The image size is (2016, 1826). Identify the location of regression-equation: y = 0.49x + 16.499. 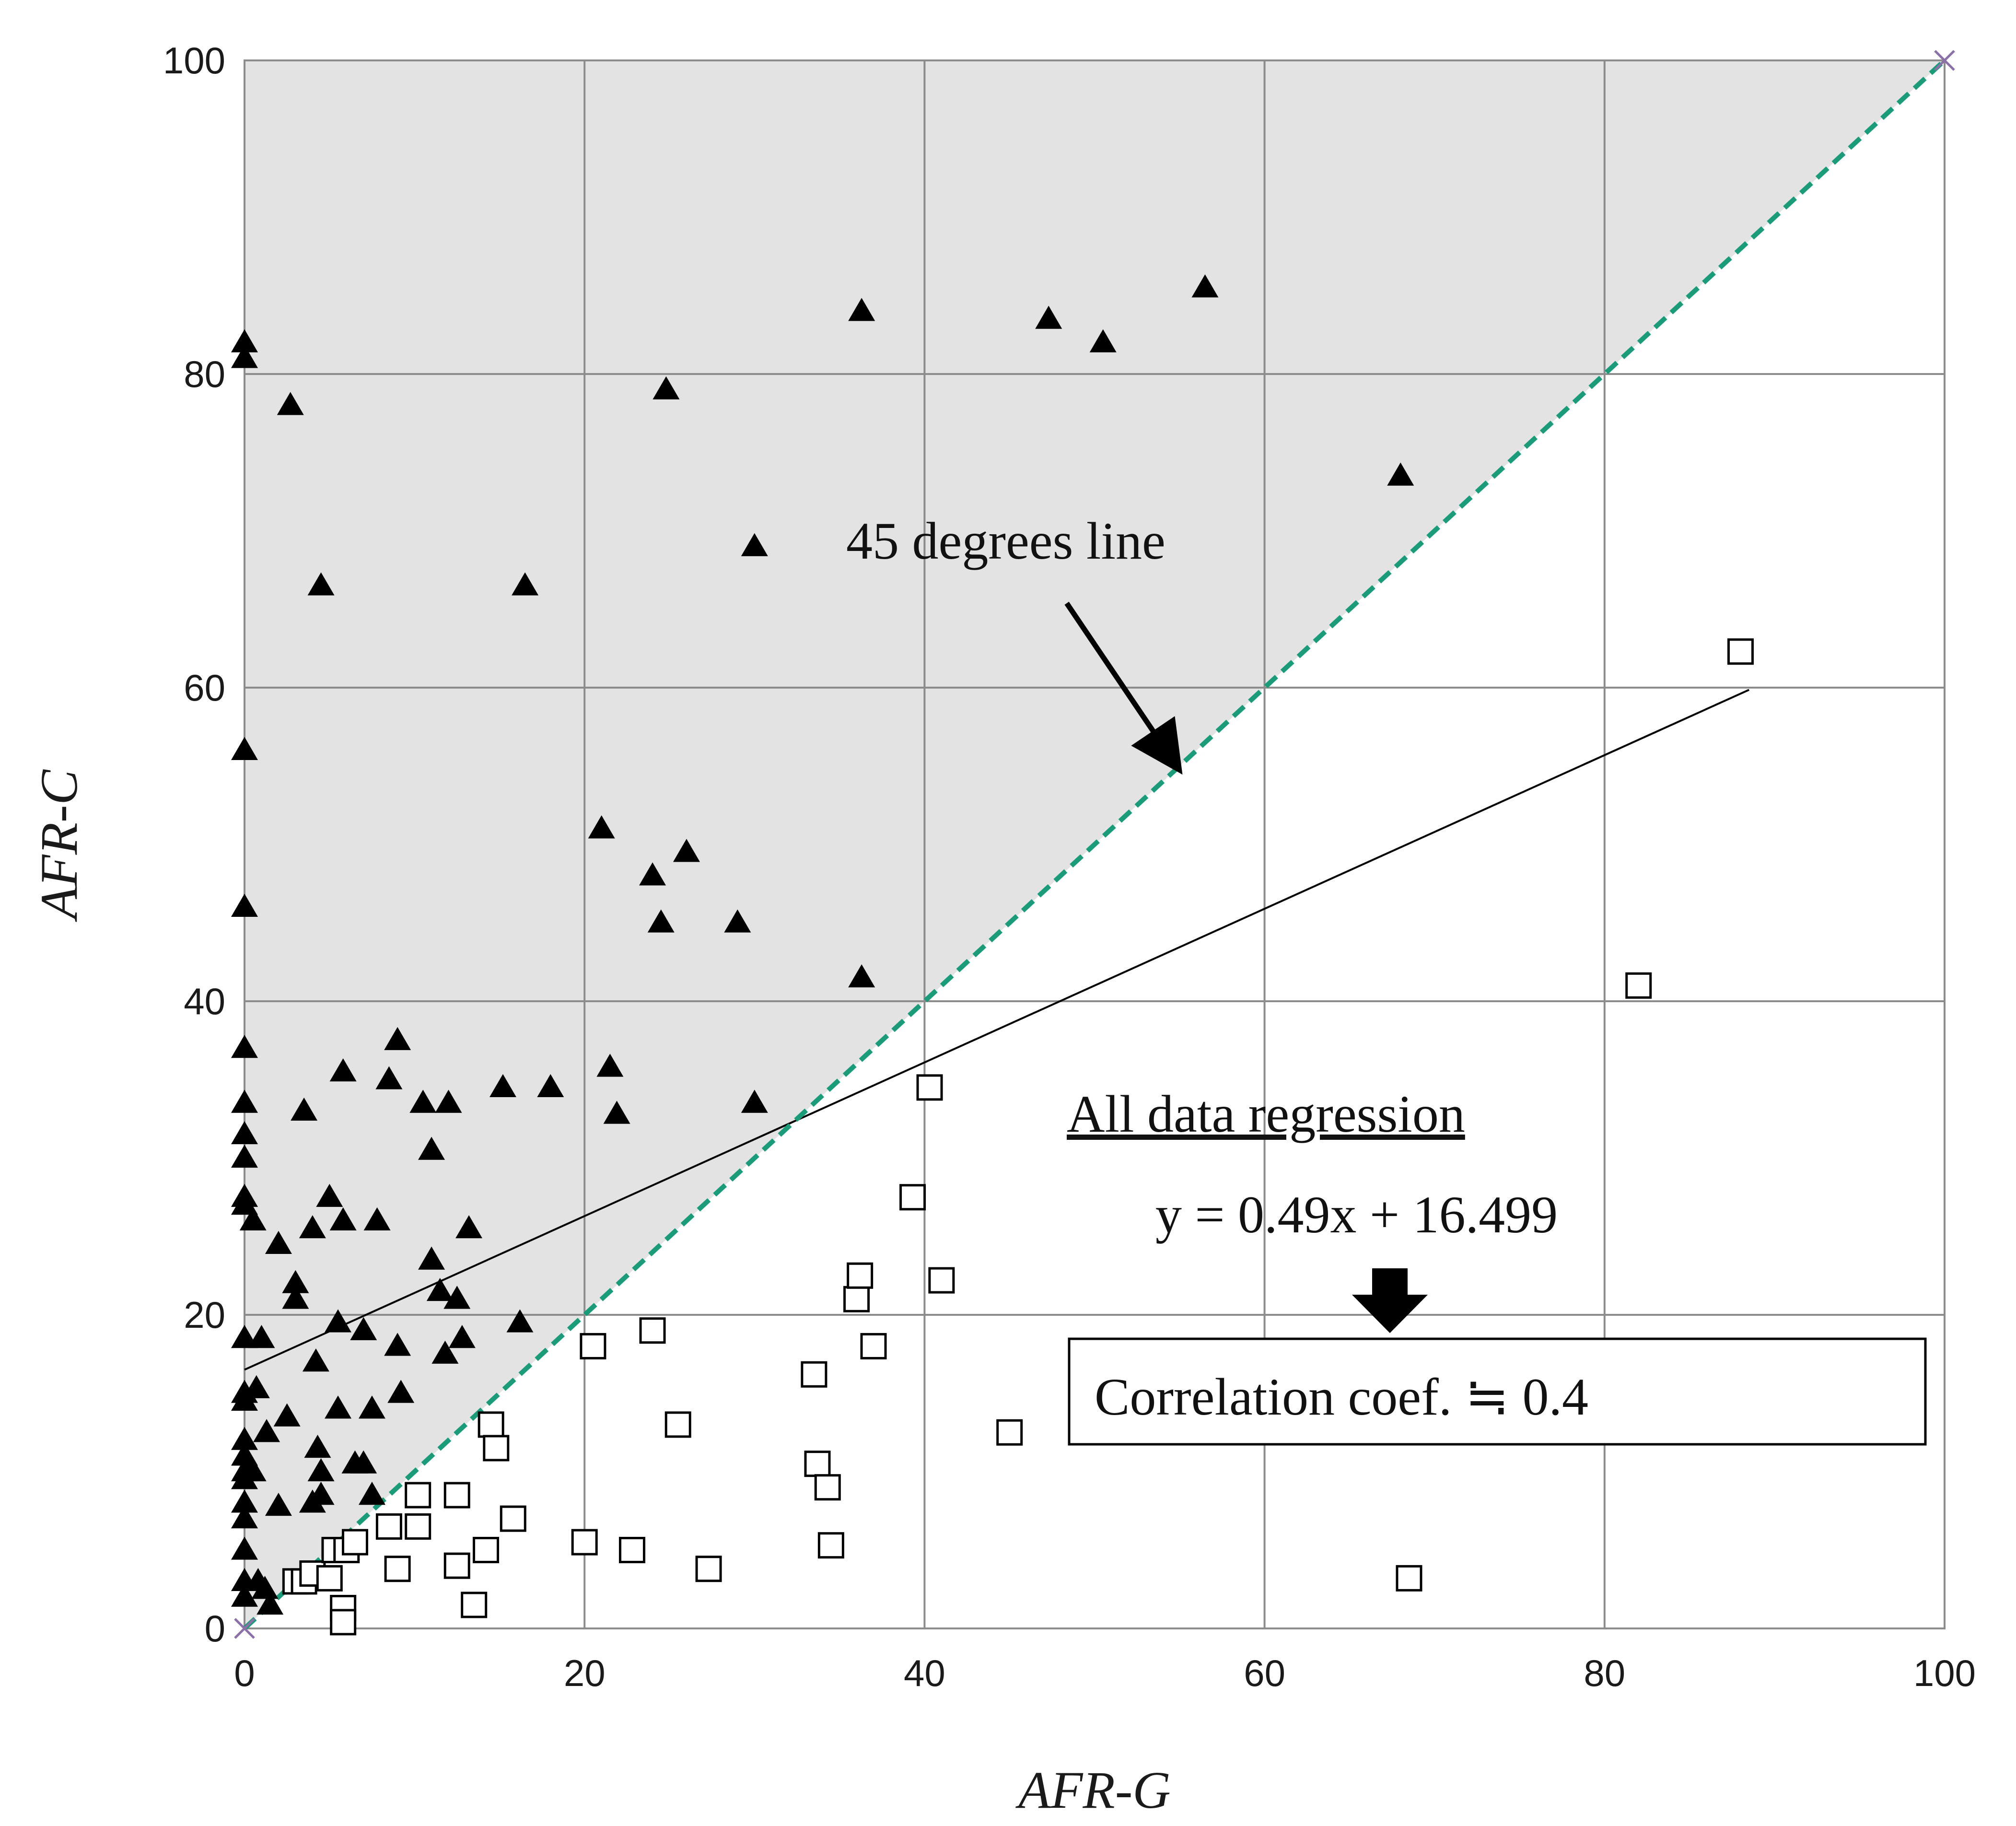
(1357, 1214).